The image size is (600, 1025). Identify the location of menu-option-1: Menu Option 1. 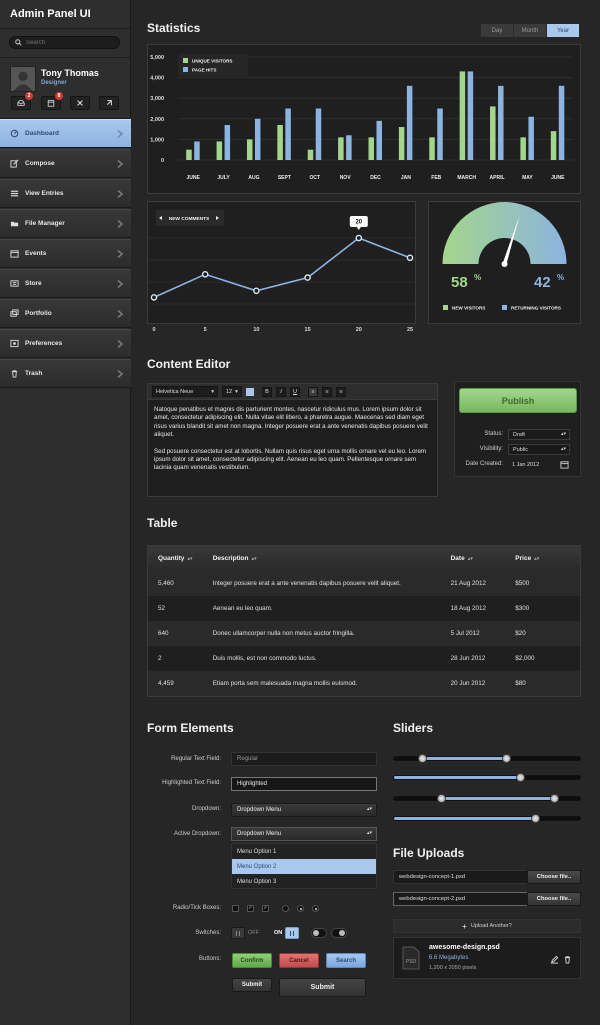
(257, 851).